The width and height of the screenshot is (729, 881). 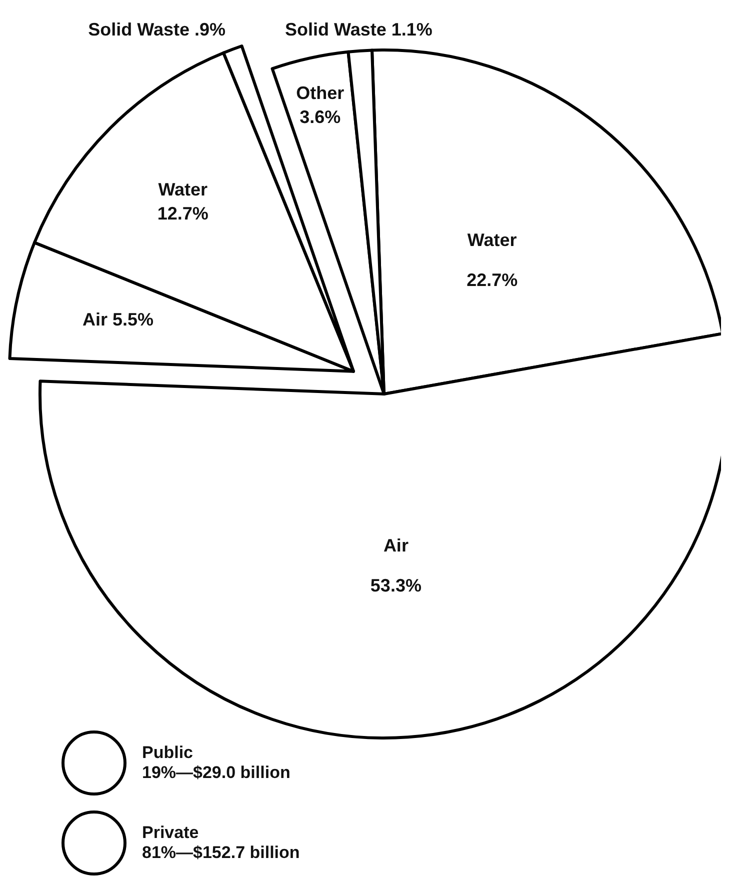 What do you see at coordinates (118, 320) in the screenshot?
I see `category-label: Air 5.5%` at bounding box center [118, 320].